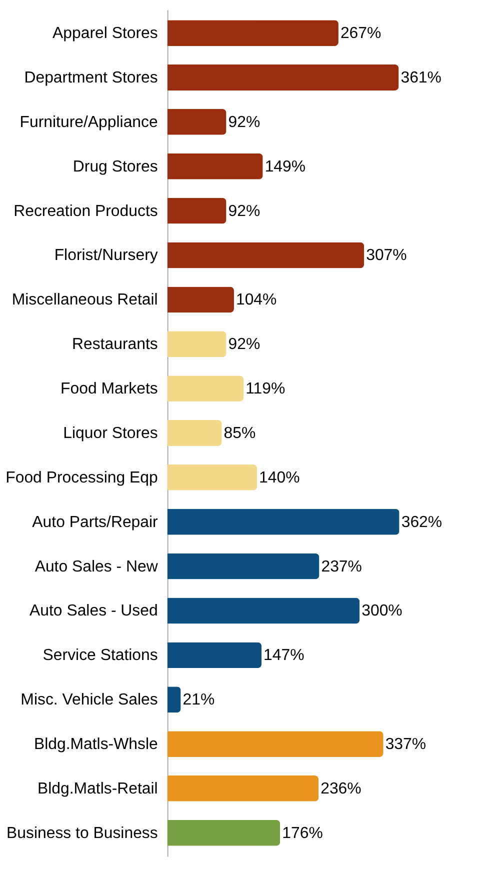  Describe the element at coordinates (256, 300) in the screenshot. I see `data-label: 104%` at that location.